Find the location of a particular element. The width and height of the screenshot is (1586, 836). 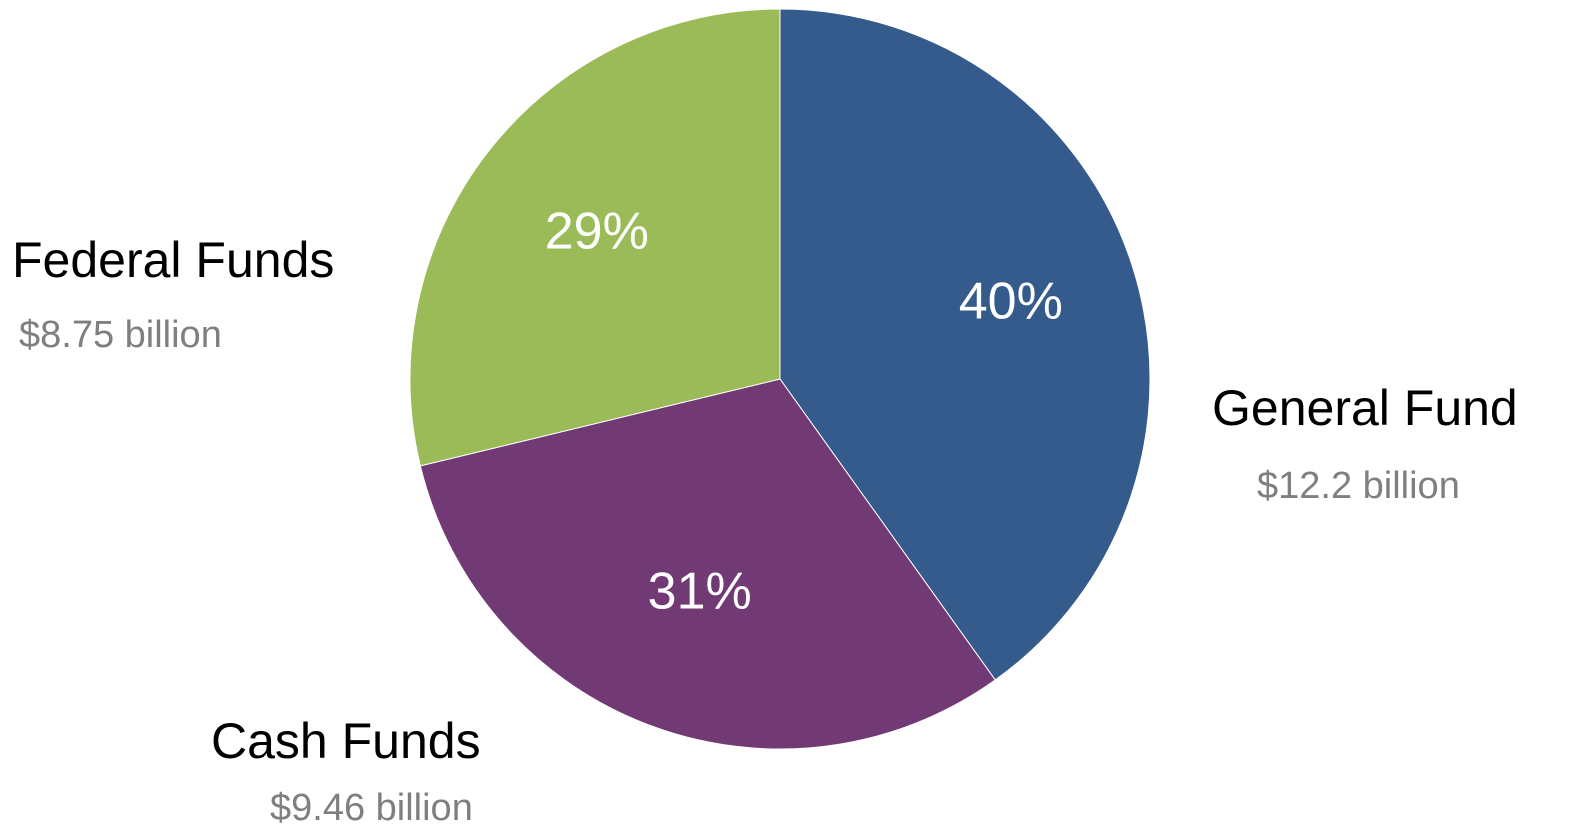

amount-label-cash-funds: $9.46 billion is located at coordinates (371, 808).